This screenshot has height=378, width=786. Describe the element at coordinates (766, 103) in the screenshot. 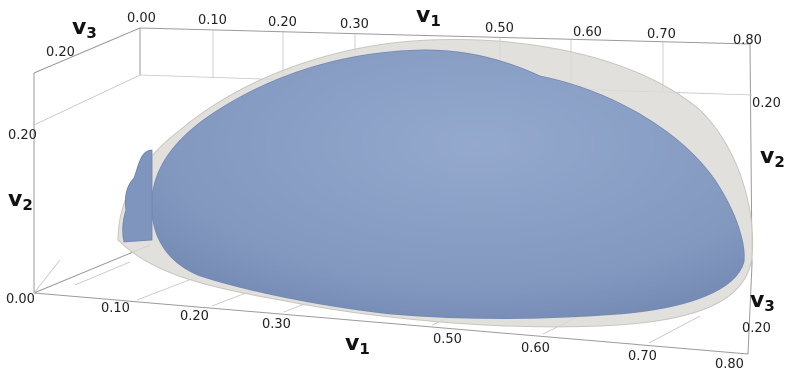

I see `v2-right-tick: 0.20` at that location.